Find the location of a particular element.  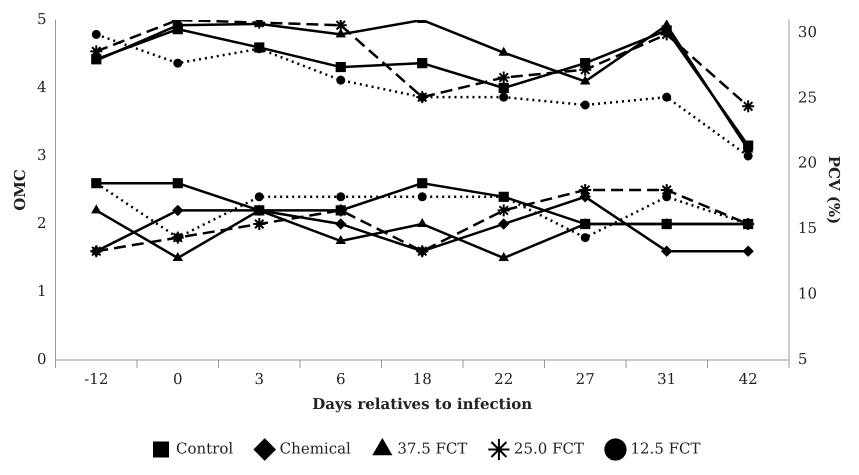

y-axis-title: OMC is located at coordinates (19, 190).